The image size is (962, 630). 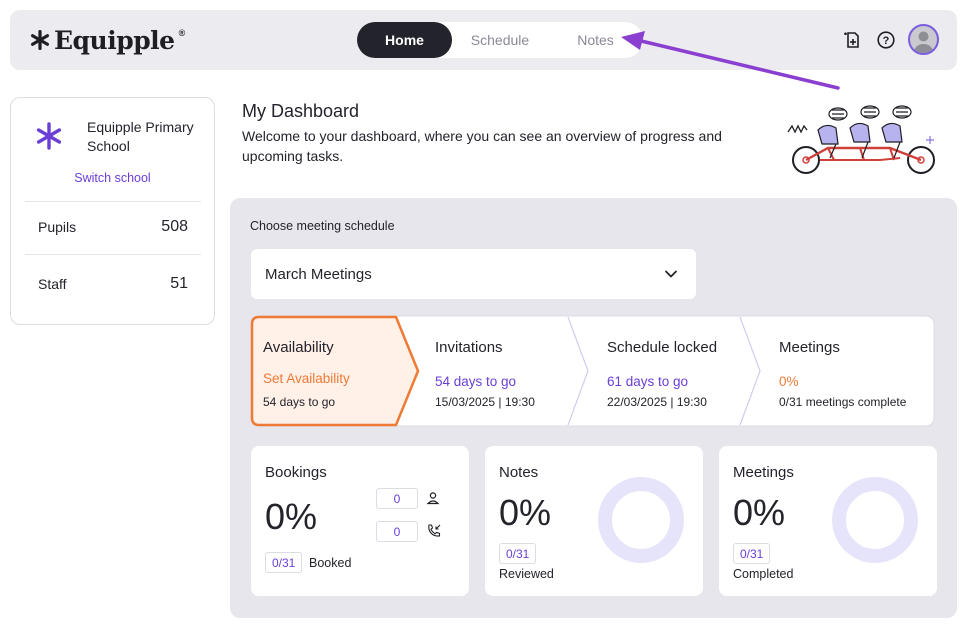 I want to click on booked-fraction: 0/31, so click(x=284, y=562).